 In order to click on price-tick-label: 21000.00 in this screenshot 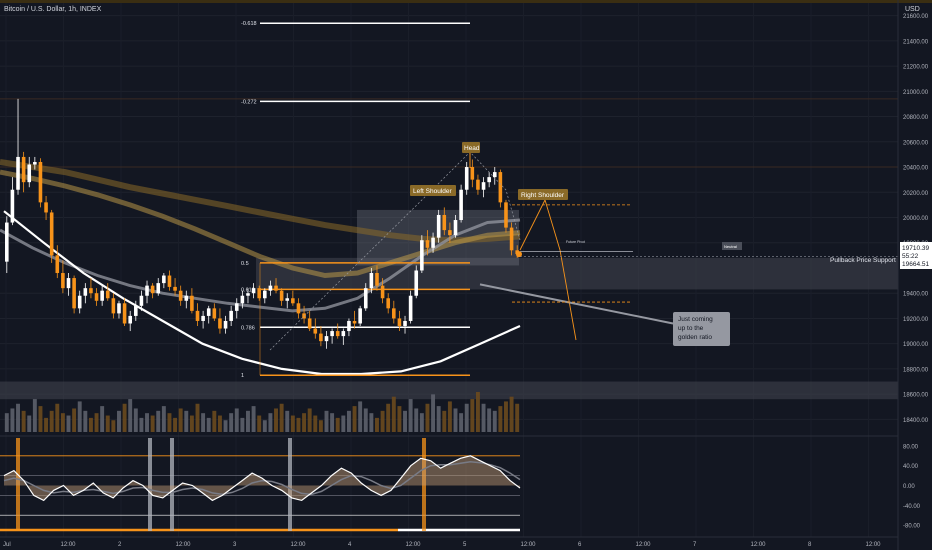, I will do `click(916, 93)`.